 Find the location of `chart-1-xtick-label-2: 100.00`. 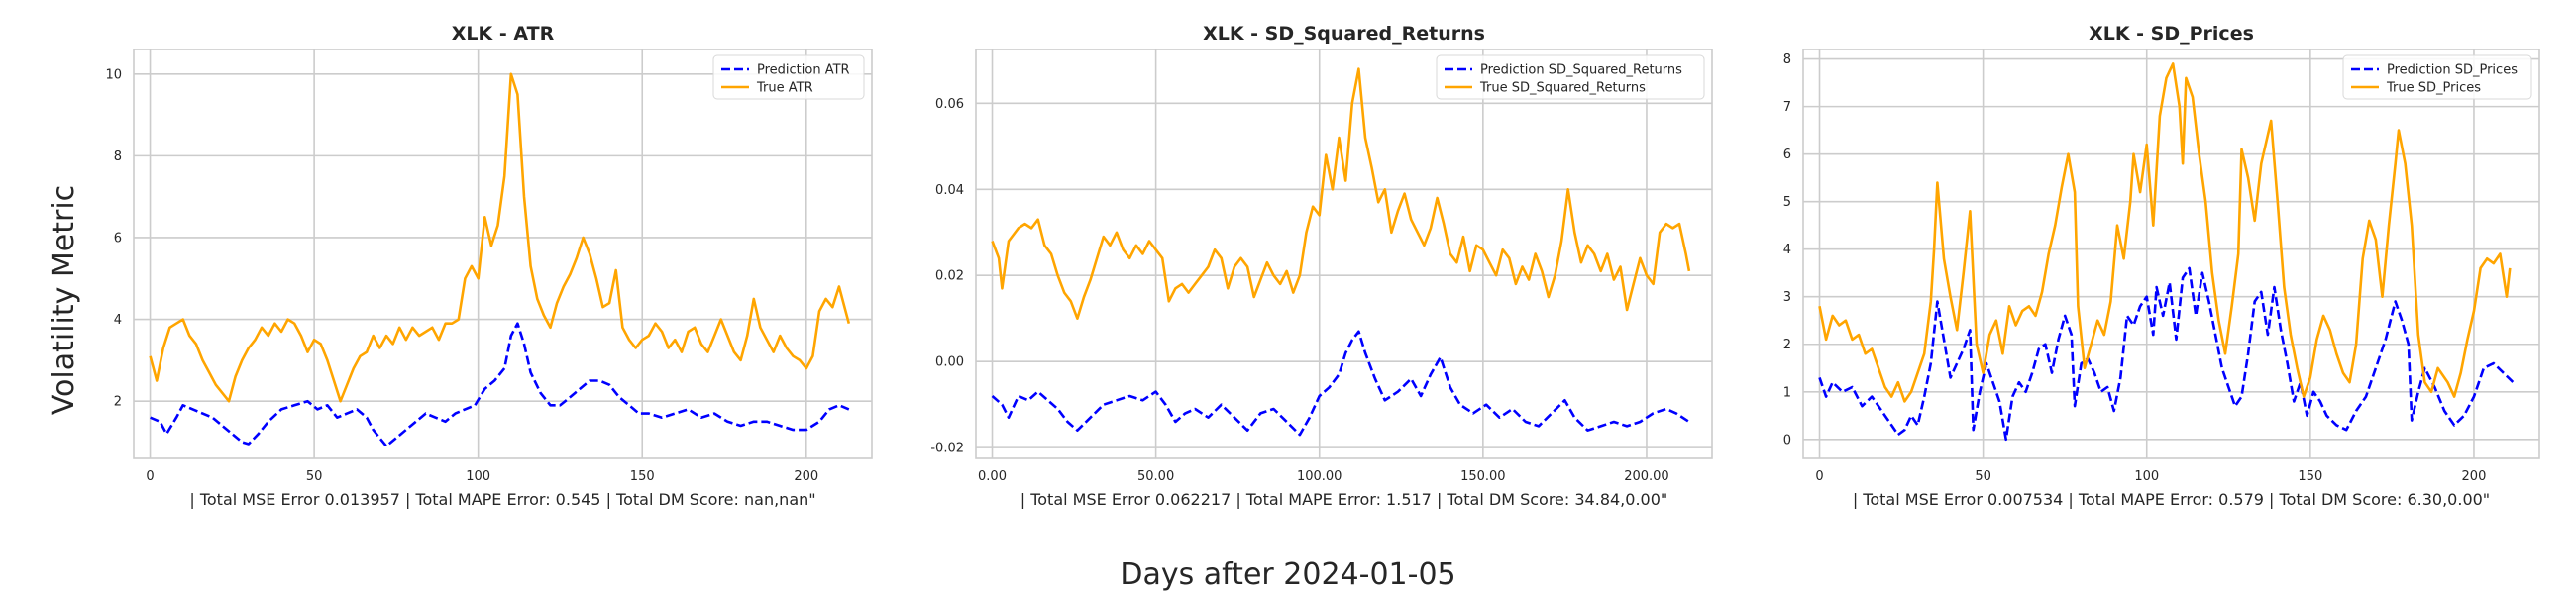

chart-1-xtick-label-2: 100.00 is located at coordinates (1320, 477).